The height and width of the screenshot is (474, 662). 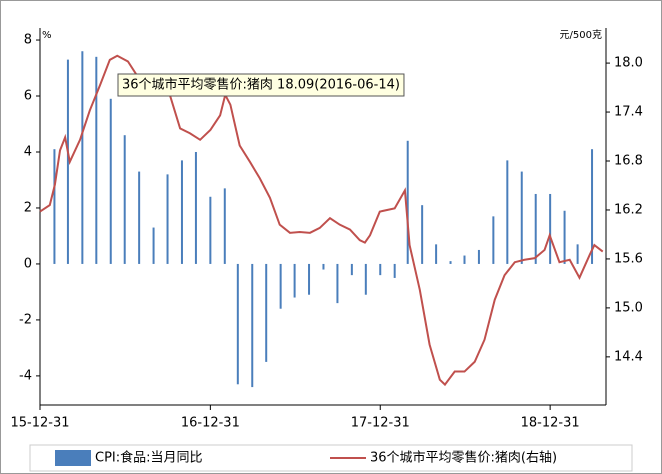 What do you see at coordinates (28, 96) in the screenshot?
I see `y-tick-label: 6` at bounding box center [28, 96].